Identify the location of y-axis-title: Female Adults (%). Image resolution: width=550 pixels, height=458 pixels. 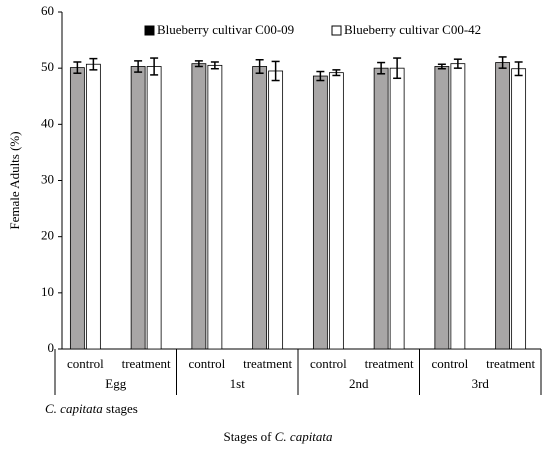
(14, 180).